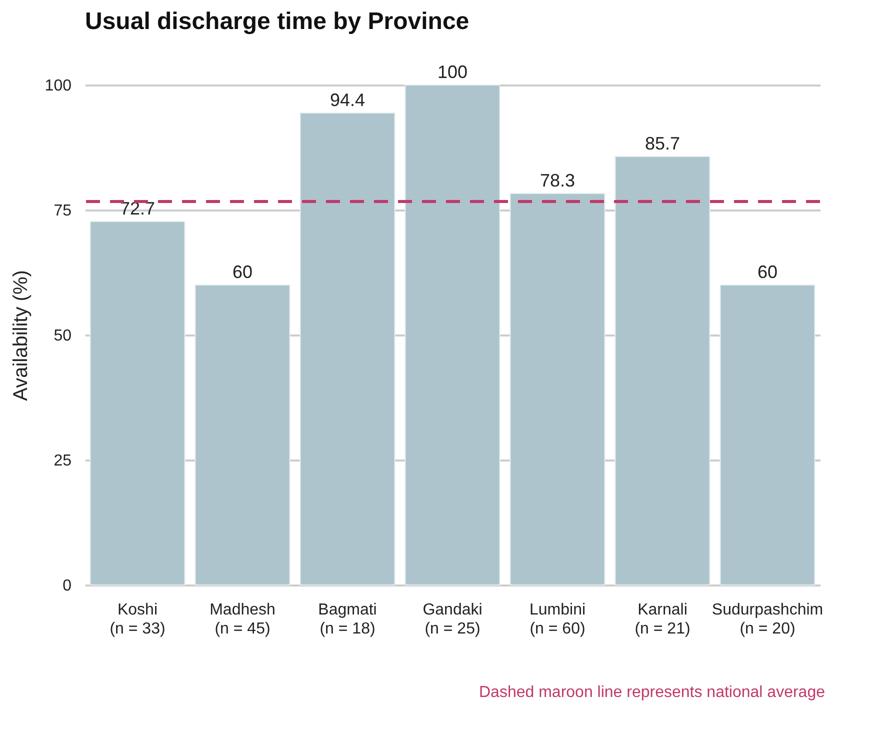  What do you see at coordinates (63, 336) in the screenshot?
I see `y-tick-label: 50` at bounding box center [63, 336].